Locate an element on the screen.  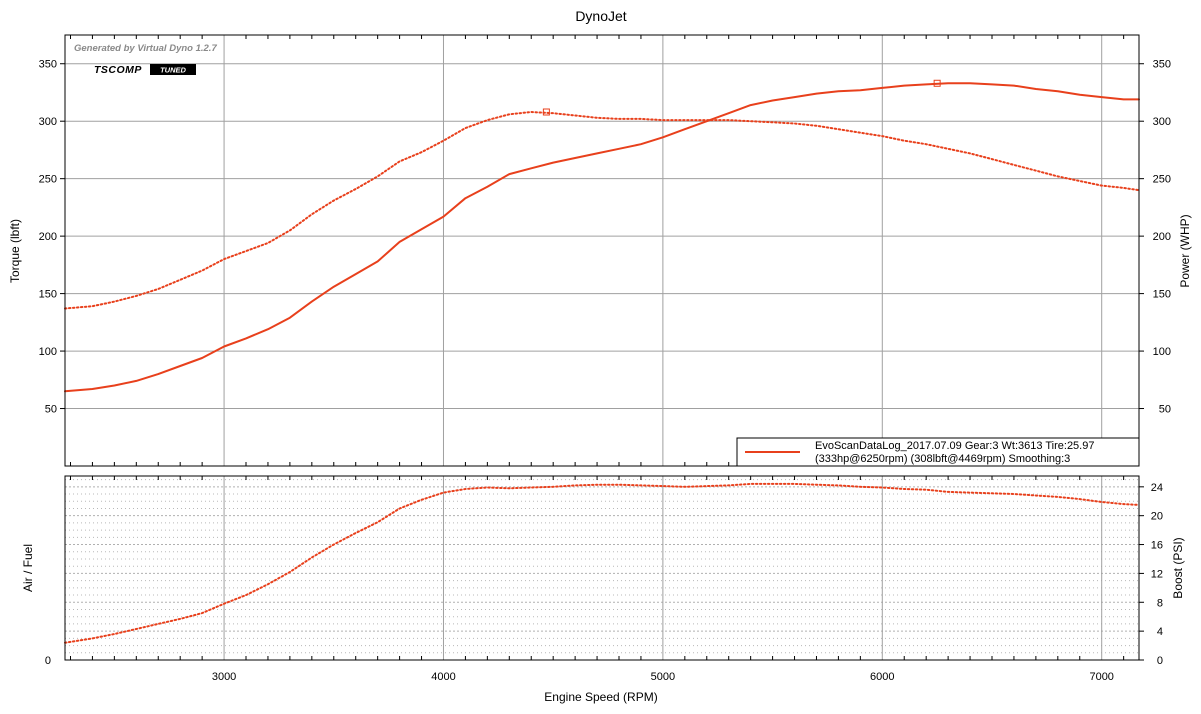
power-tick-label: 250 is located at coordinates (1162, 180).